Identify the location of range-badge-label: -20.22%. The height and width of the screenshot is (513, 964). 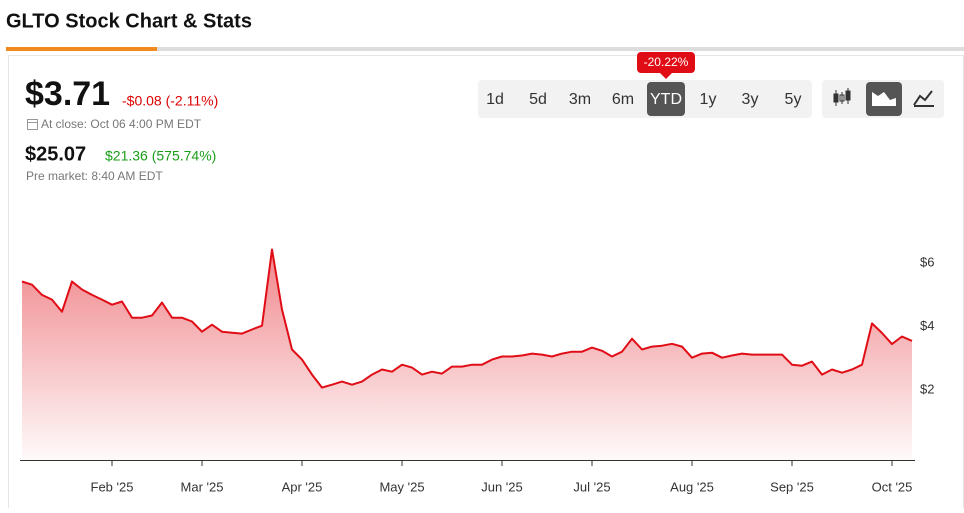
(666, 62).